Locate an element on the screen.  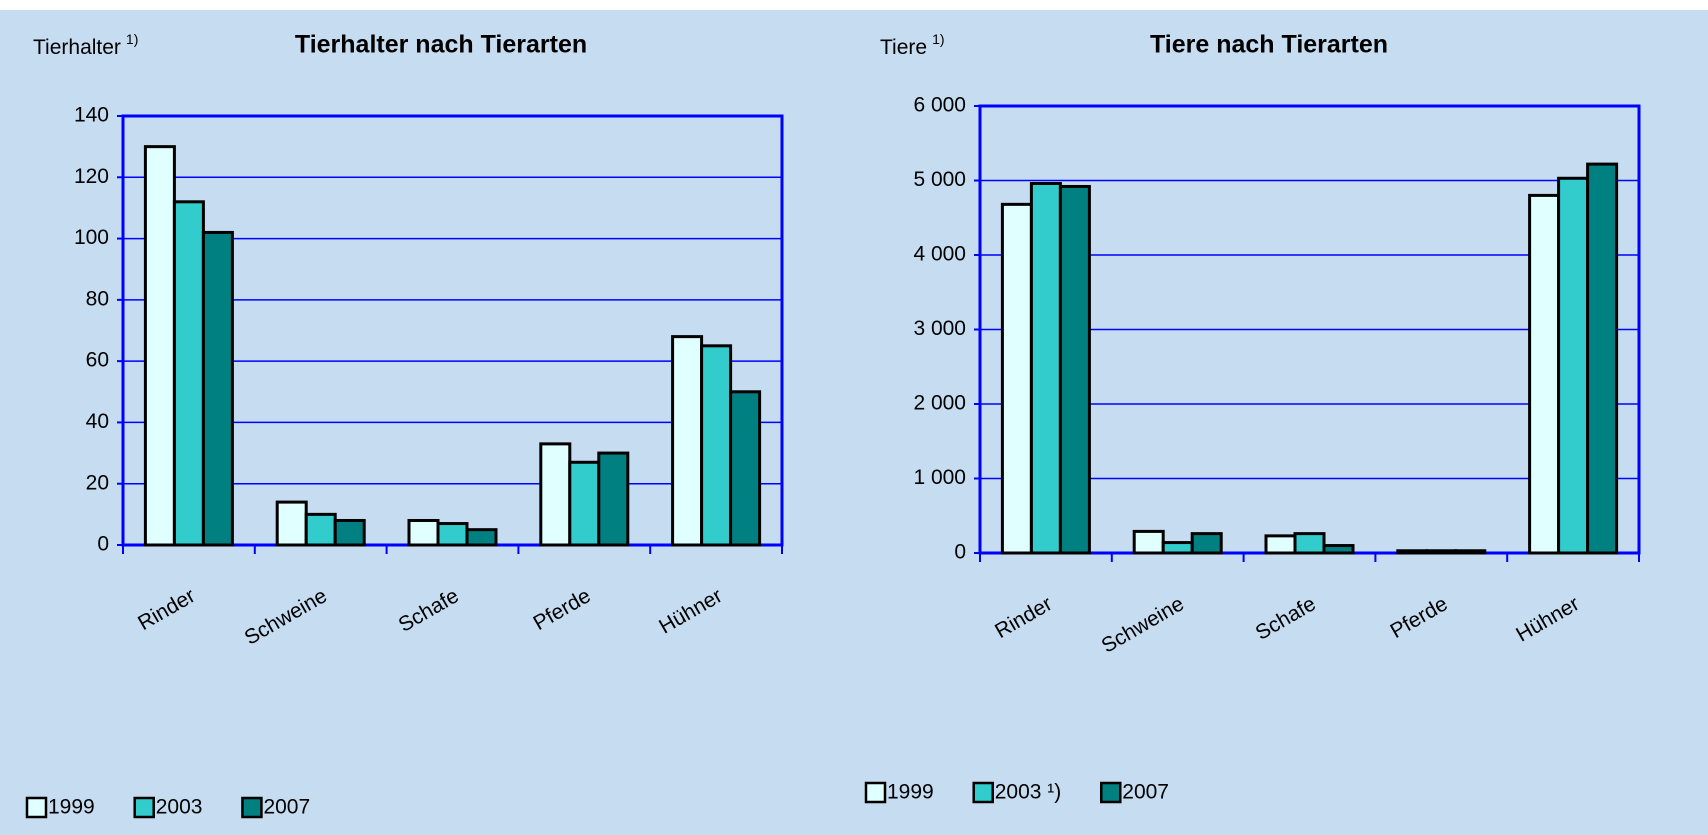
y-tick-label: 120 is located at coordinates (91, 176).